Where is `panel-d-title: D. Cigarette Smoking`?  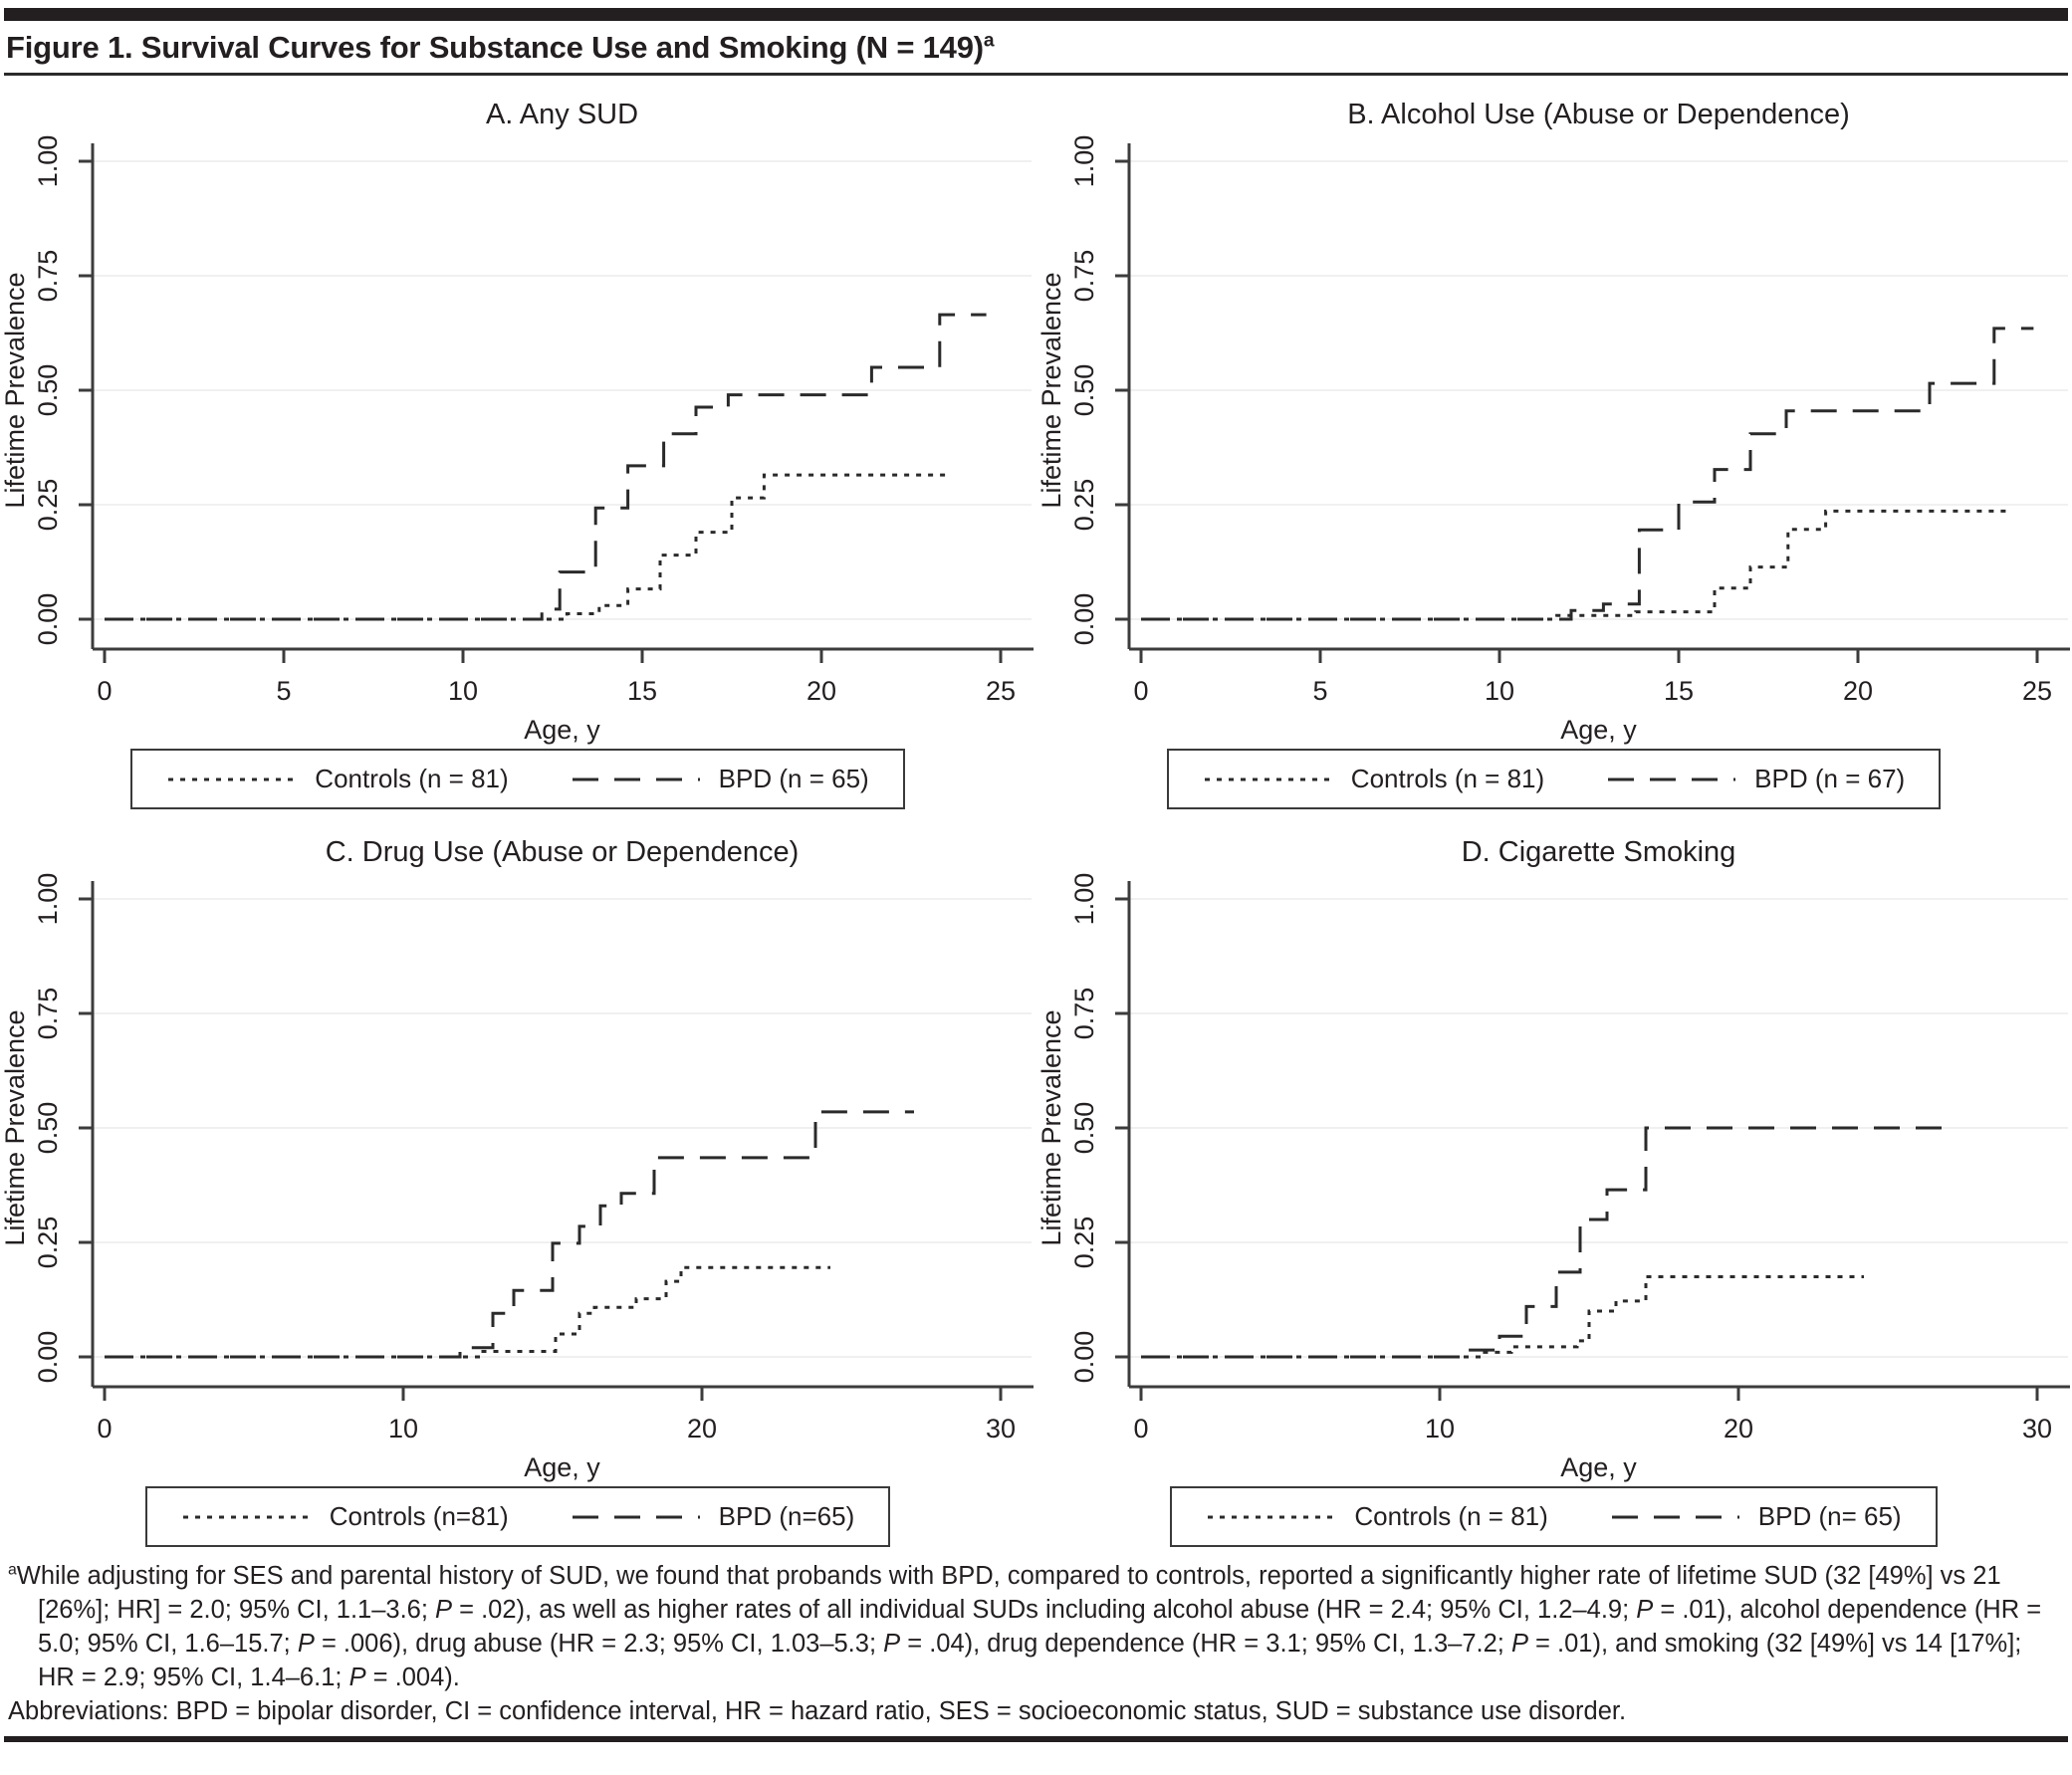
panel-d-title: D. Cigarette Smoking is located at coordinates (1598, 852).